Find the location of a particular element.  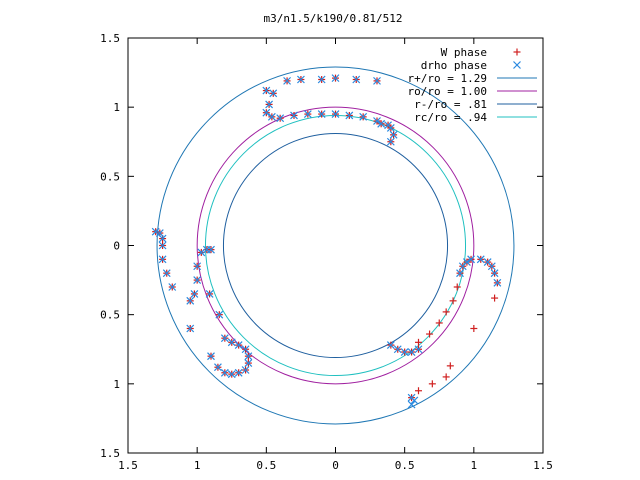

point-s1-22-d2 is located at coordinates (393, 134).